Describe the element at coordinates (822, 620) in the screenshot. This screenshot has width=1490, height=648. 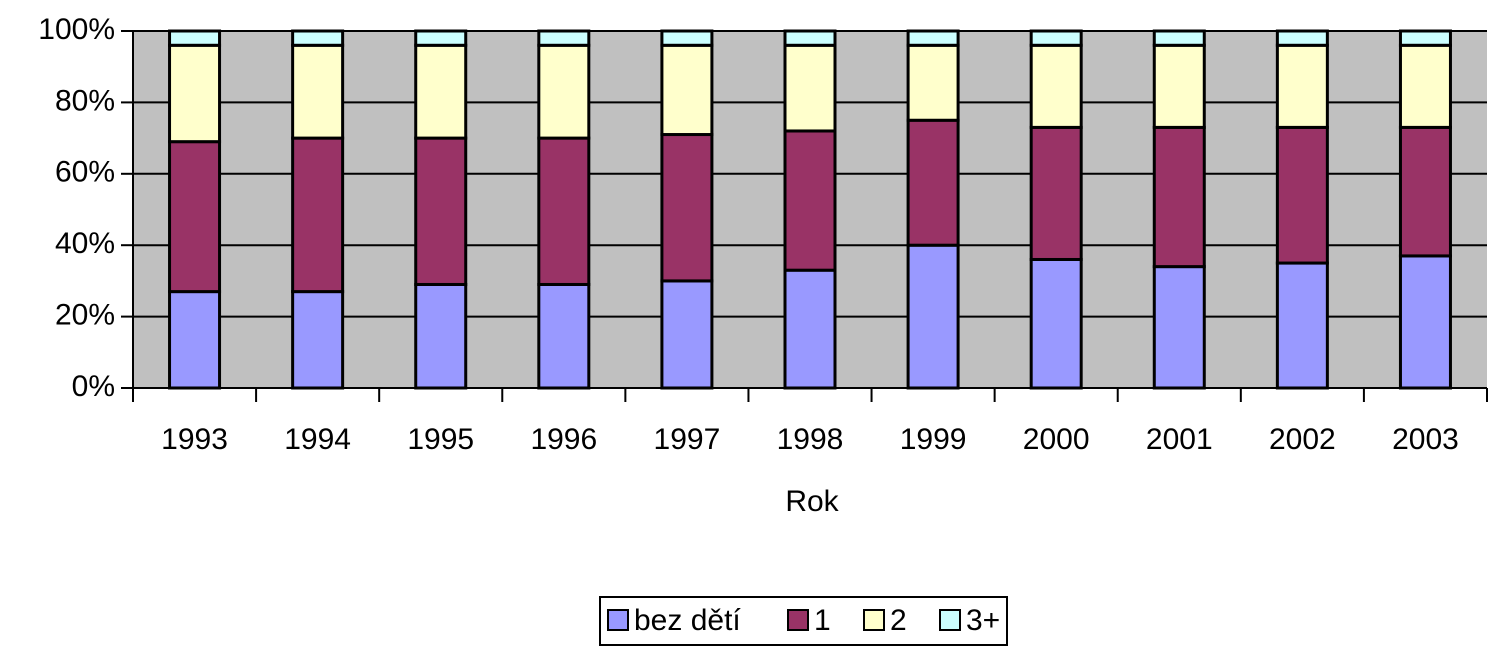
I see `legend-label: 1` at that location.